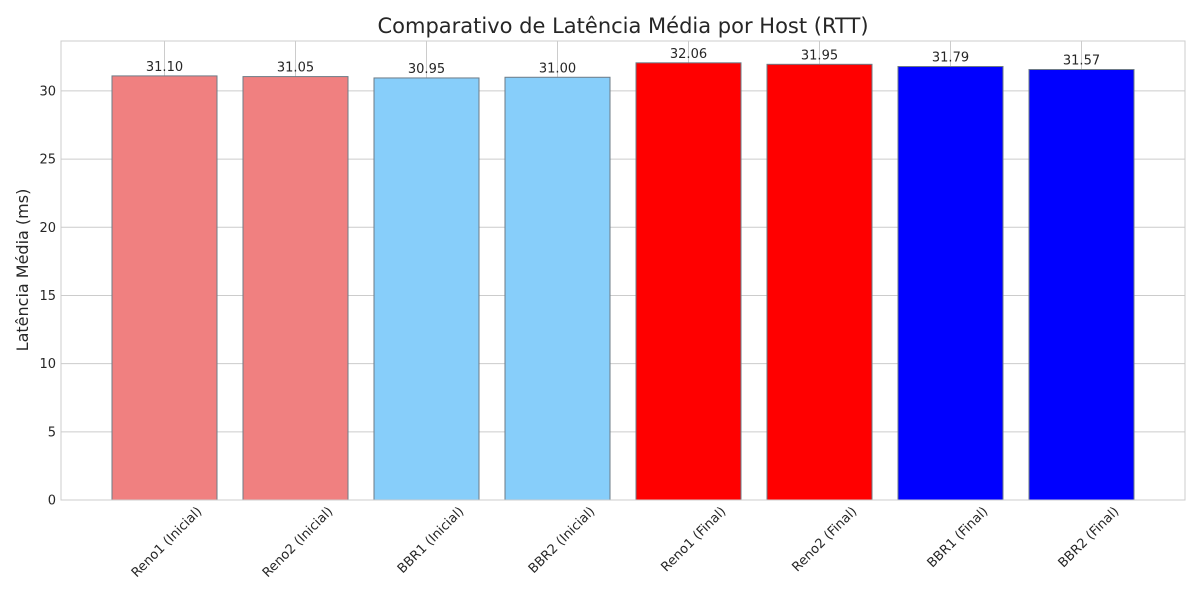 The image size is (1200, 600). I want to click on y-tick-label: 15, so click(47, 296).